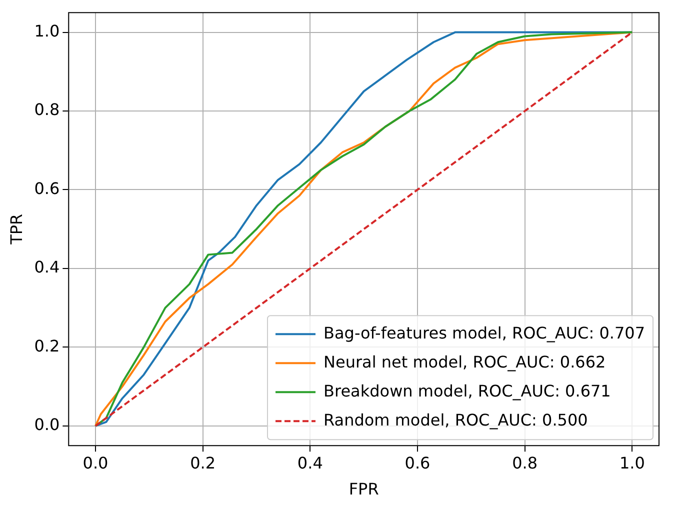 Image resolution: width=679 pixels, height=508 pixels. I want to click on x-tick-label: 1.0, so click(632, 462).